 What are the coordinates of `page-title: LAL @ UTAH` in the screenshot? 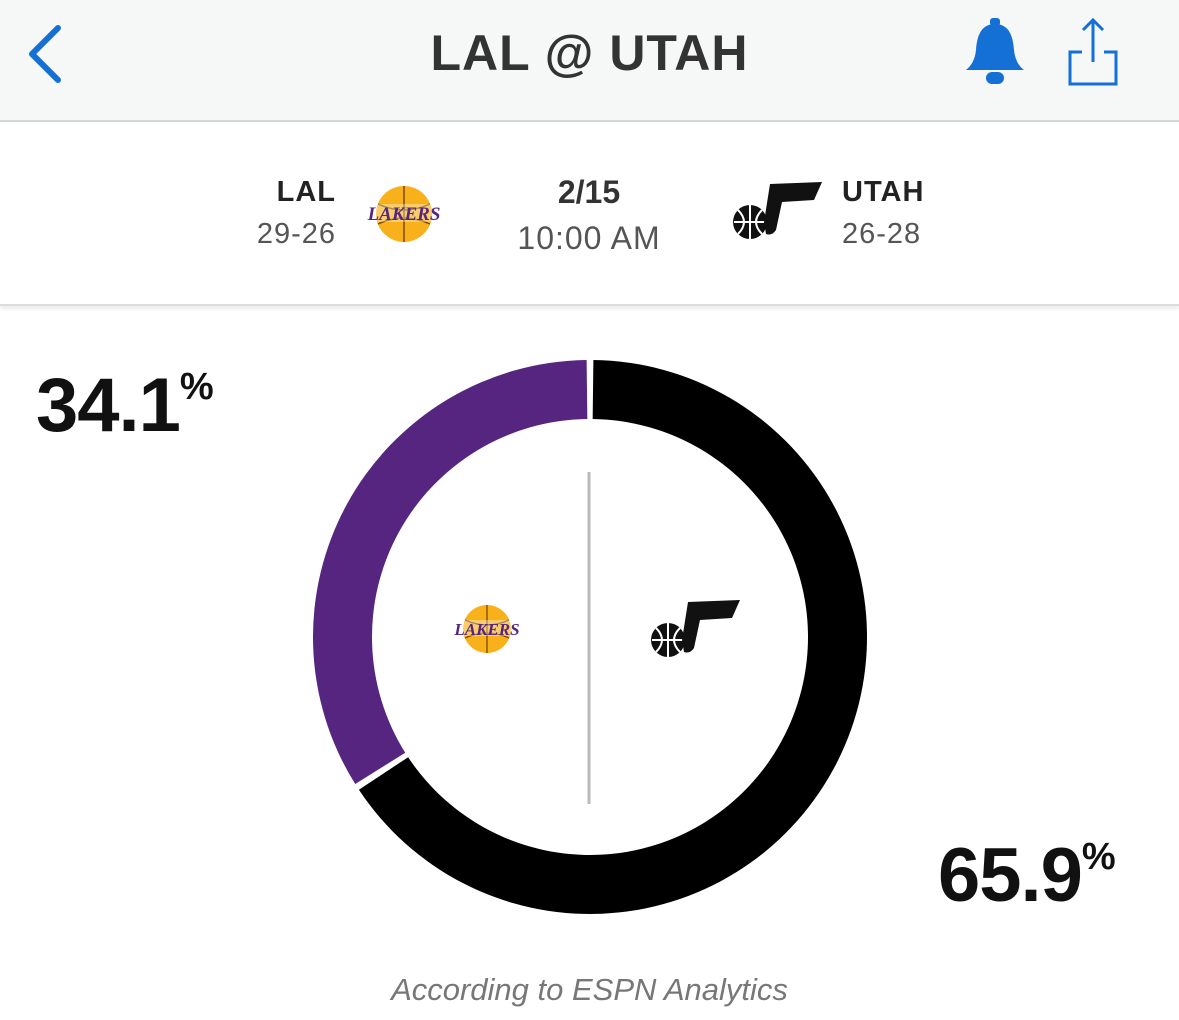 It's located at (589, 53).